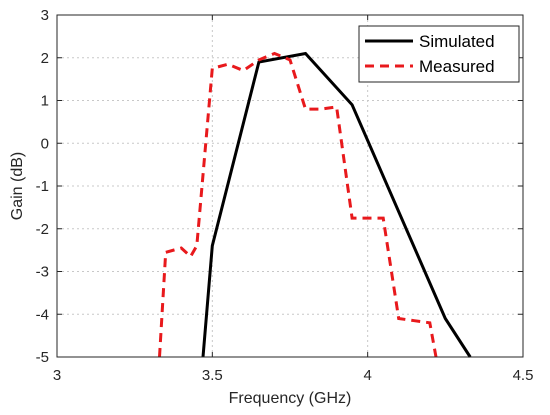 This screenshot has height=415, width=550. Describe the element at coordinates (42, 229) in the screenshot. I see `y-tick-label: -2` at that location.